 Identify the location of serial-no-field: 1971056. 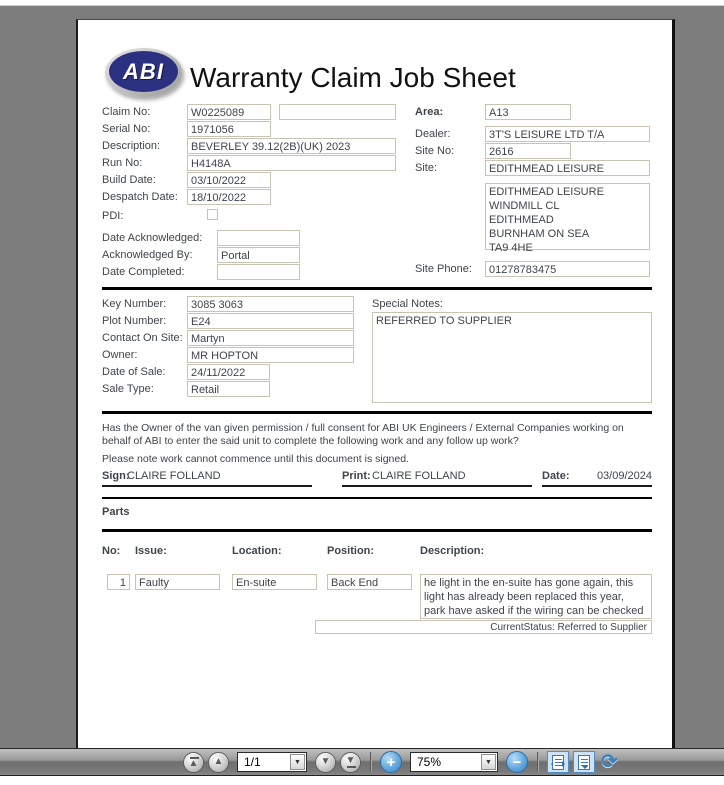
(229, 129).